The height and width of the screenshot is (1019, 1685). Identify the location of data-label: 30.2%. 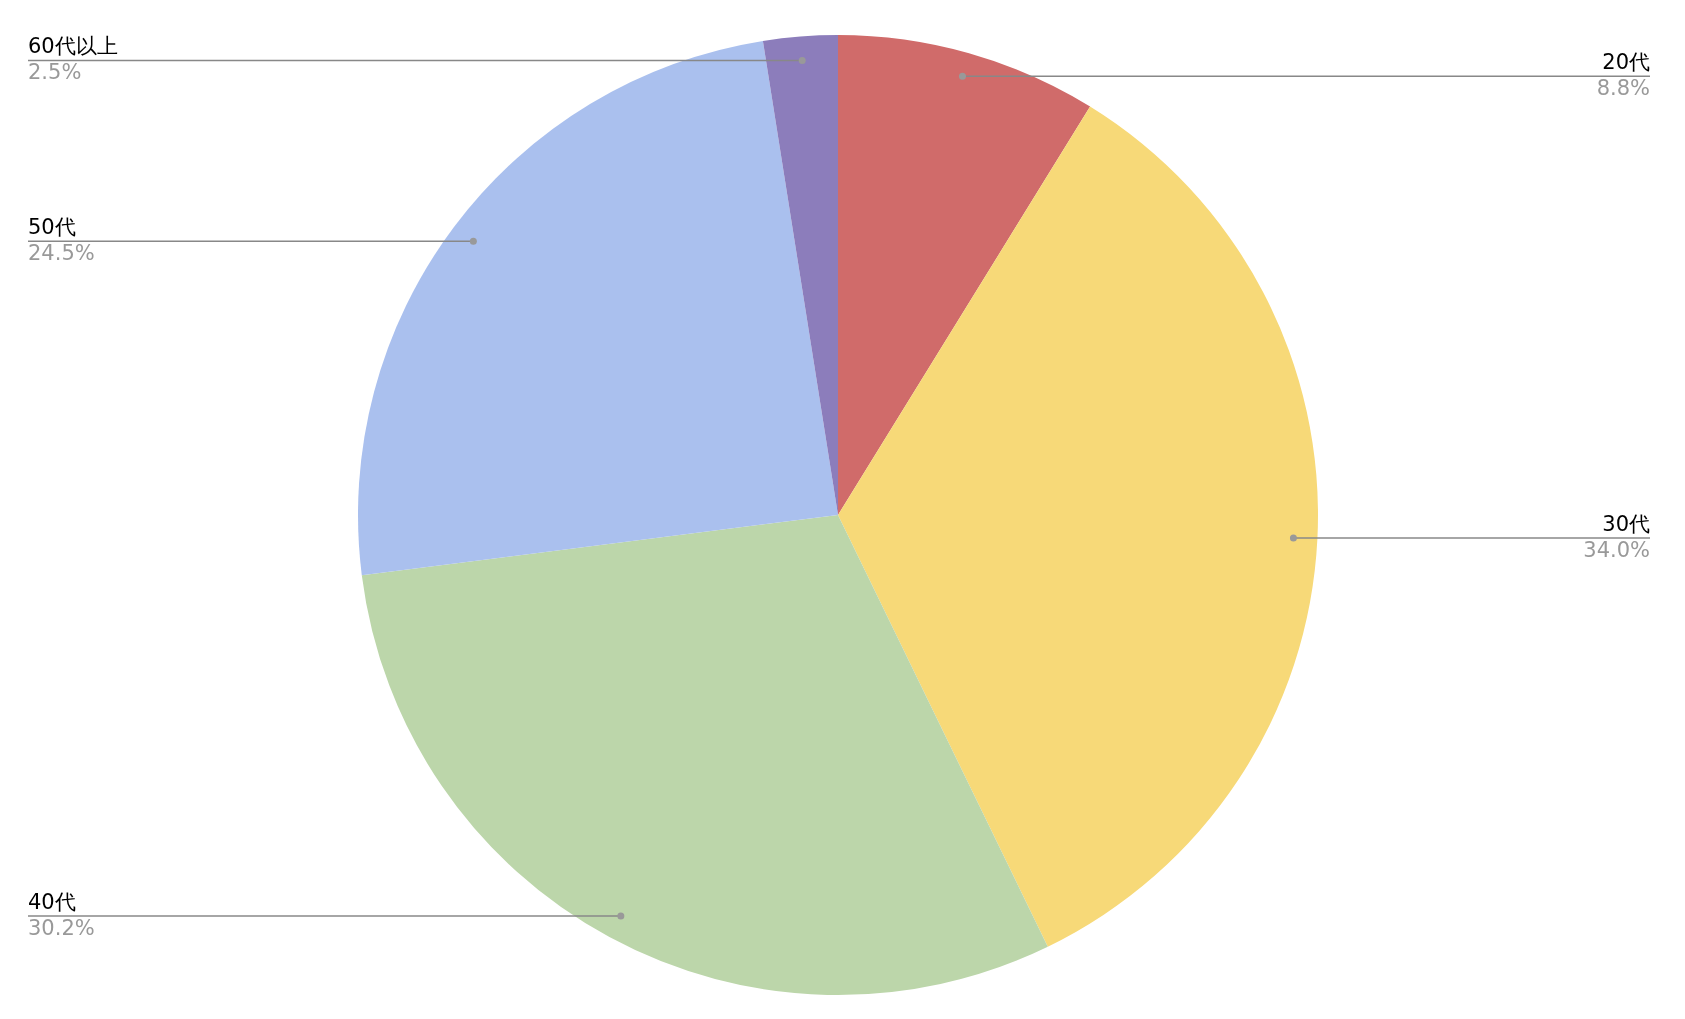
(61, 927).